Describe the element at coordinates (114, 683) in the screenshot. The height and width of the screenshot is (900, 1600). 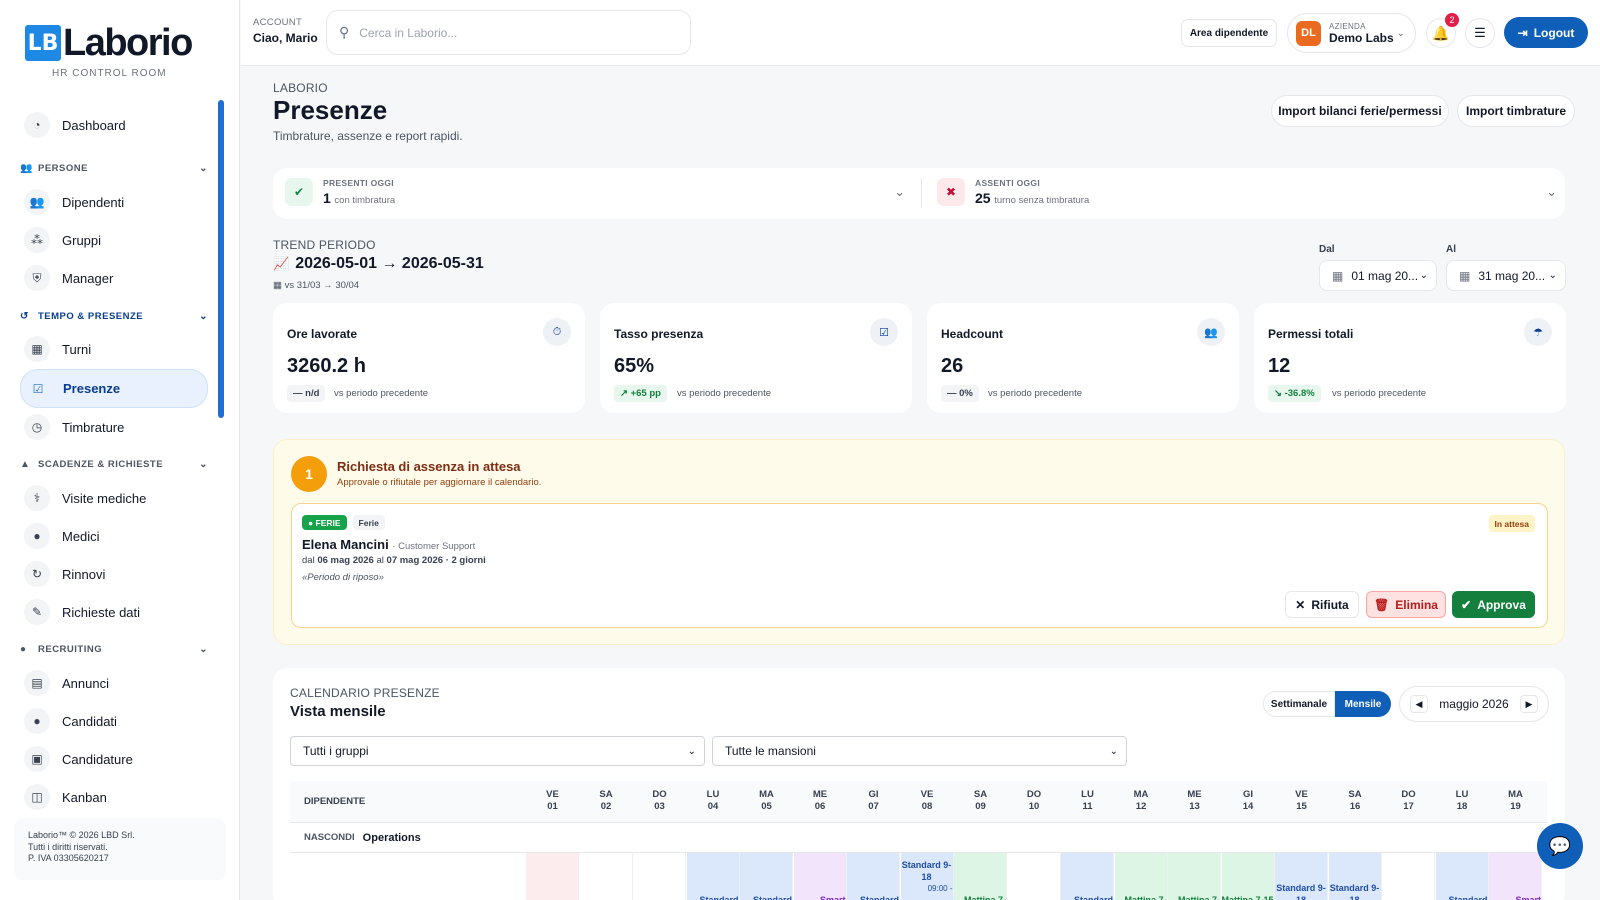
I see `sidebar-item-annunci: ▤ Annunci` at that location.